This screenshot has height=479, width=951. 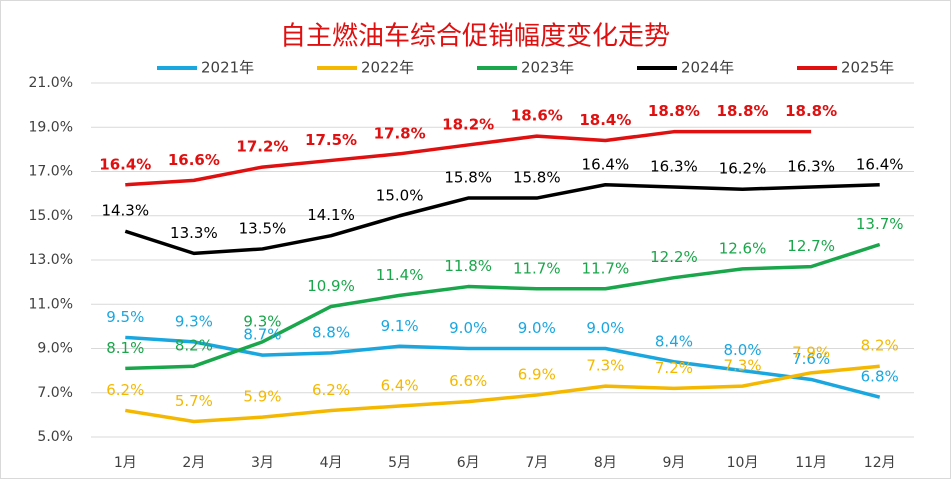 I want to click on data-label: 17.2%, so click(x=262, y=147).